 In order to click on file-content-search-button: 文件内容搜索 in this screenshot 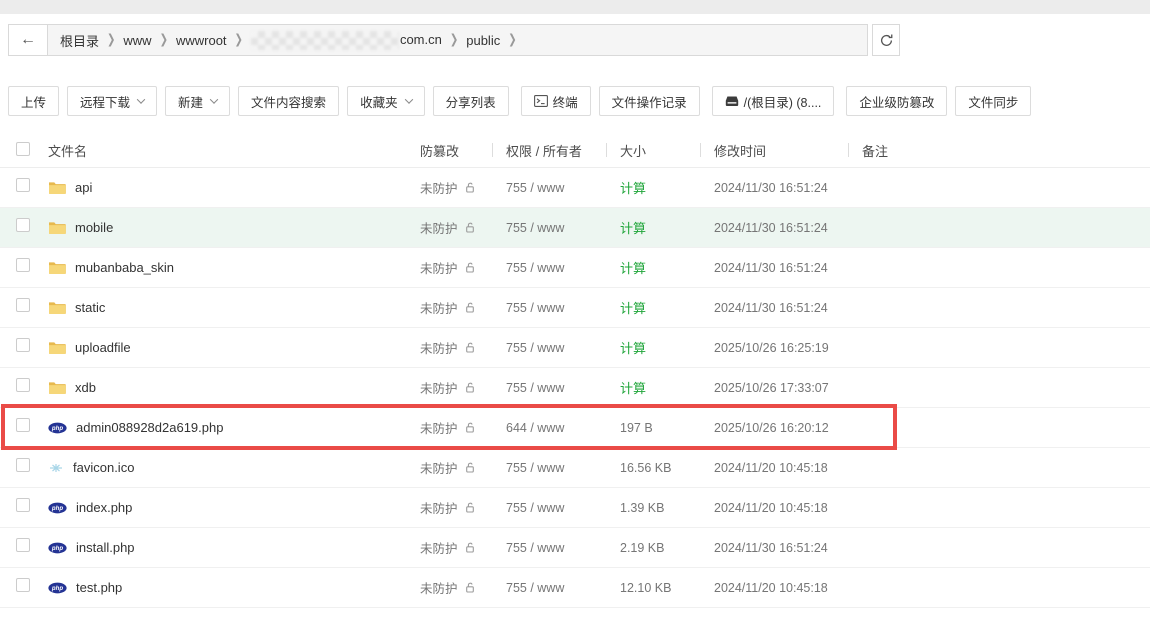, I will do `click(289, 101)`.